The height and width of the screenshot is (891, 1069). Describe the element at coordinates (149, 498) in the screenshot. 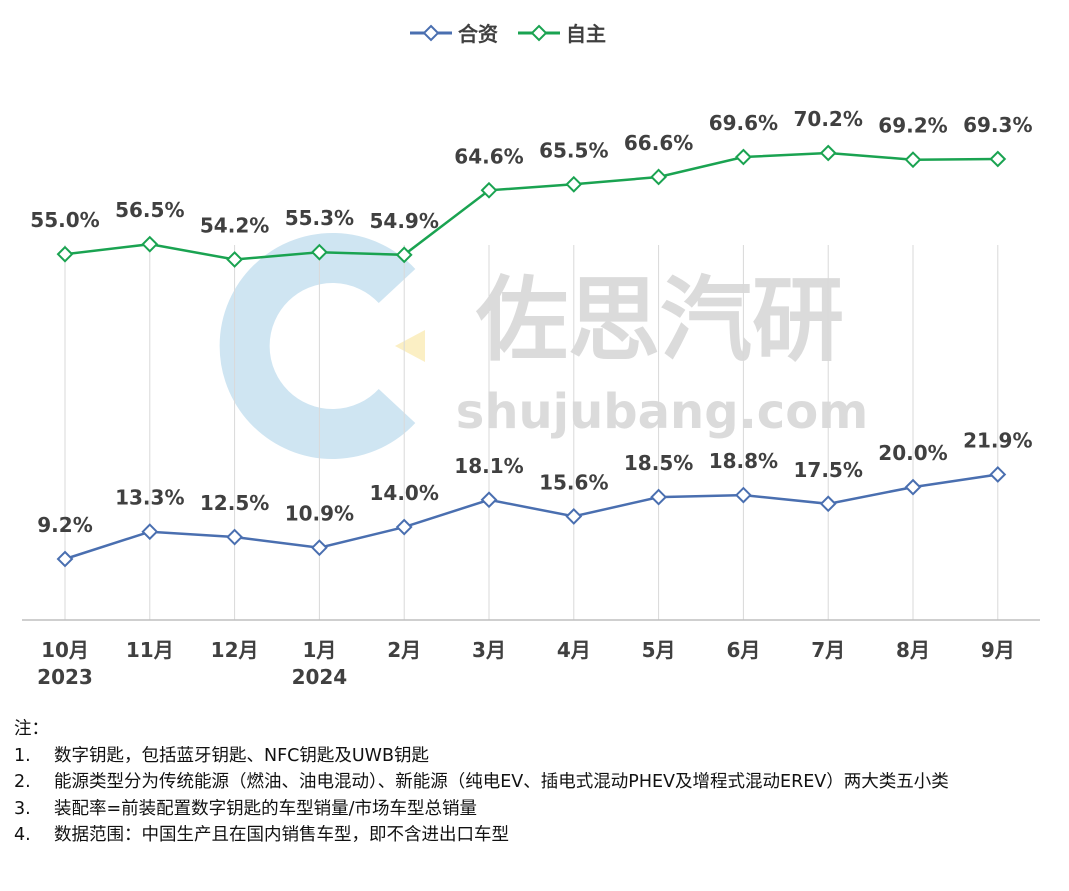

I see `data-label: 13.3%` at that location.